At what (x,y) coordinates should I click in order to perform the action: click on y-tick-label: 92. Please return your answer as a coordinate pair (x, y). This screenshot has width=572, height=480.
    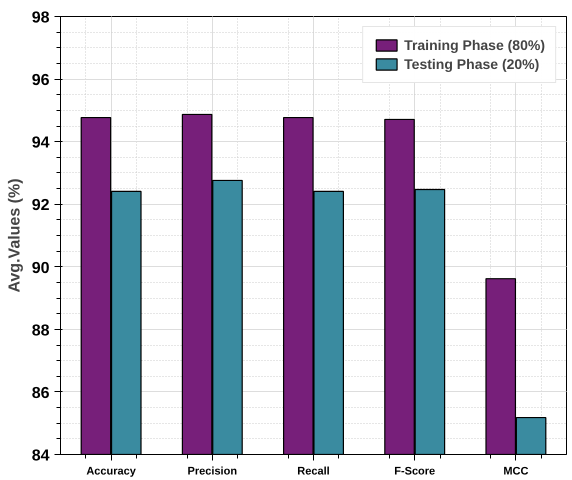
    Looking at the image, I should click on (41, 205).